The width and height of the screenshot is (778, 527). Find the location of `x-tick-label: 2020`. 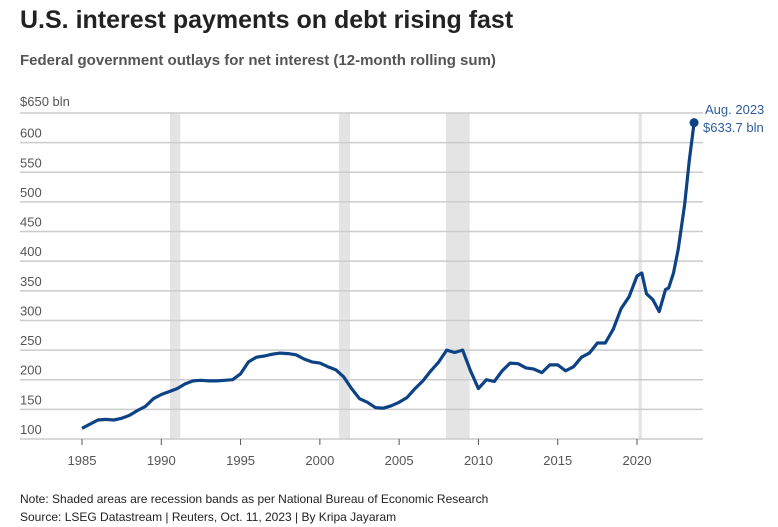

x-tick-label: 2020 is located at coordinates (637, 460).